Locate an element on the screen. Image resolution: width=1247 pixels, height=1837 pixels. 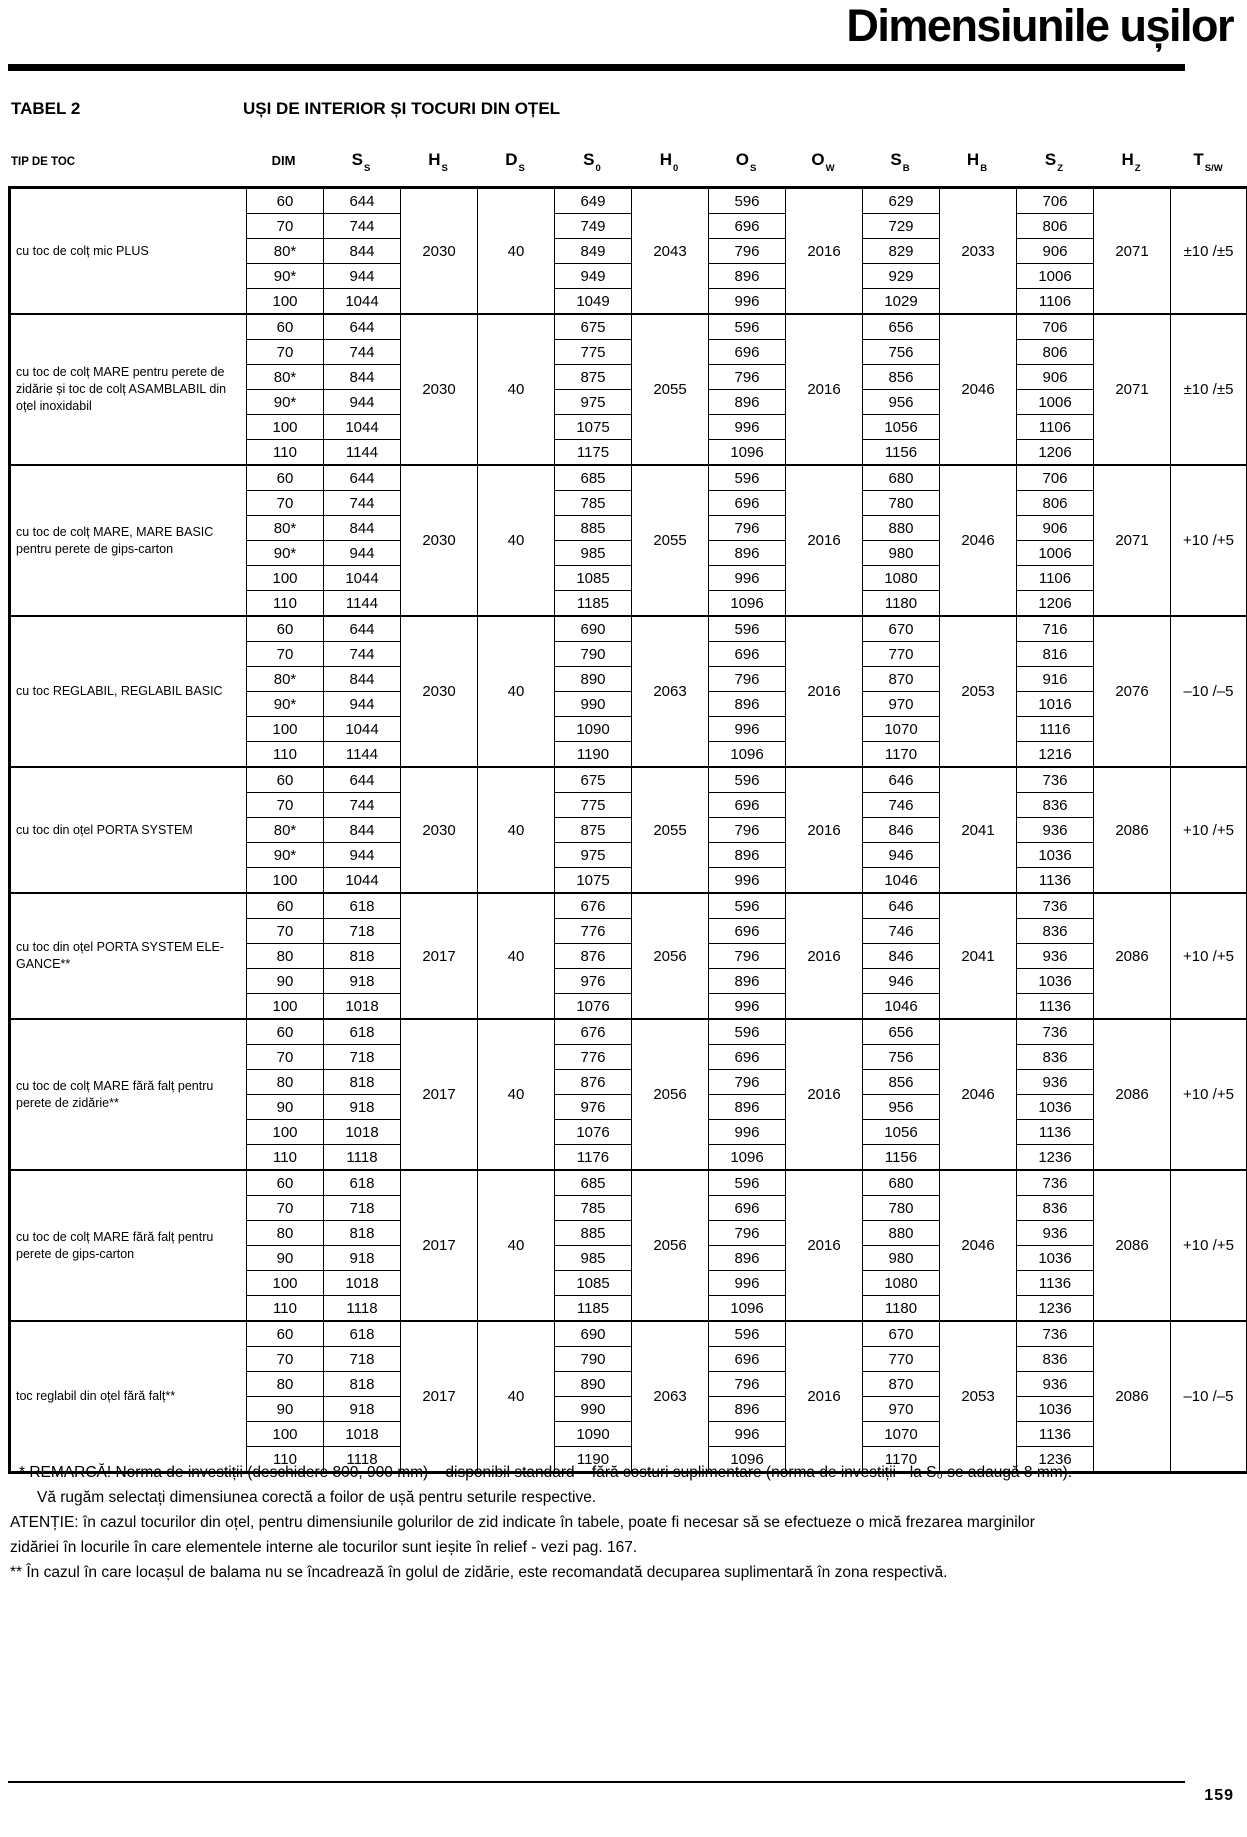
value-cell: 646 is located at coordinates (901, 779).